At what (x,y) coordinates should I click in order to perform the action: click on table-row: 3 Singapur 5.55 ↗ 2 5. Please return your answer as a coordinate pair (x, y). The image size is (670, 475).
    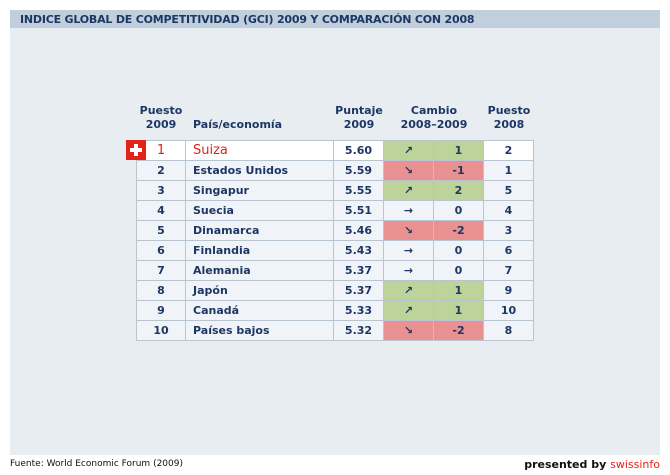
    Looking at the image, I should click on (335, 190).